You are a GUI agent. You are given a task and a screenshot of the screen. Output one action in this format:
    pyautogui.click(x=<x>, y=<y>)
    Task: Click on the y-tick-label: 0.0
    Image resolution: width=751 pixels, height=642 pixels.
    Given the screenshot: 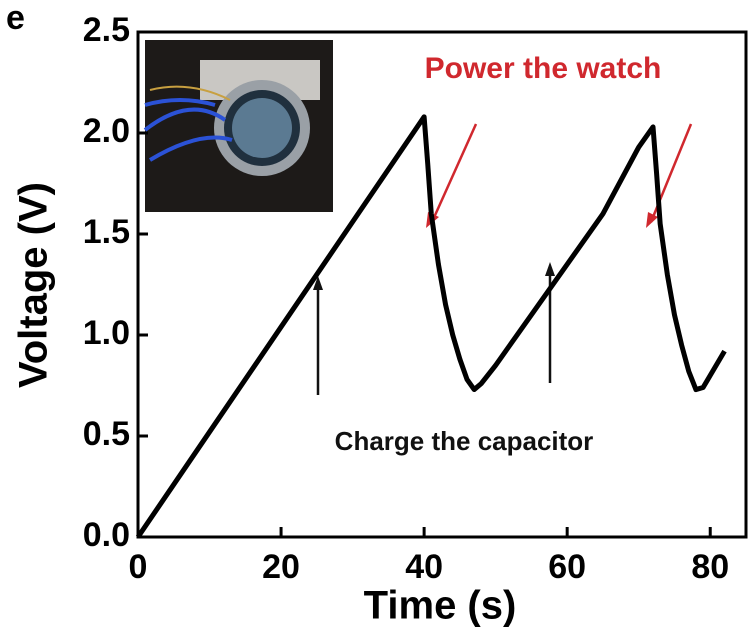 What is the action you would take?
    pyautogui.click(x=106, y=535)
    